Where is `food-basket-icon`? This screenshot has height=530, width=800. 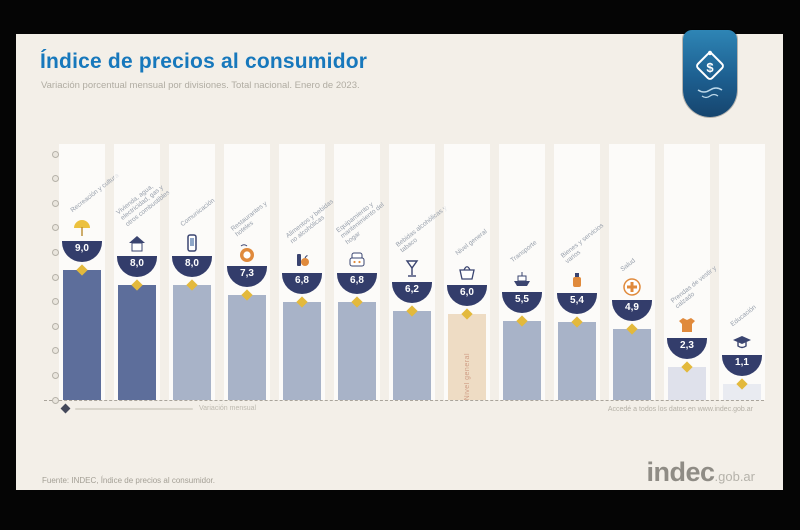
food-basket-icon is located at coordinates (302, 260).